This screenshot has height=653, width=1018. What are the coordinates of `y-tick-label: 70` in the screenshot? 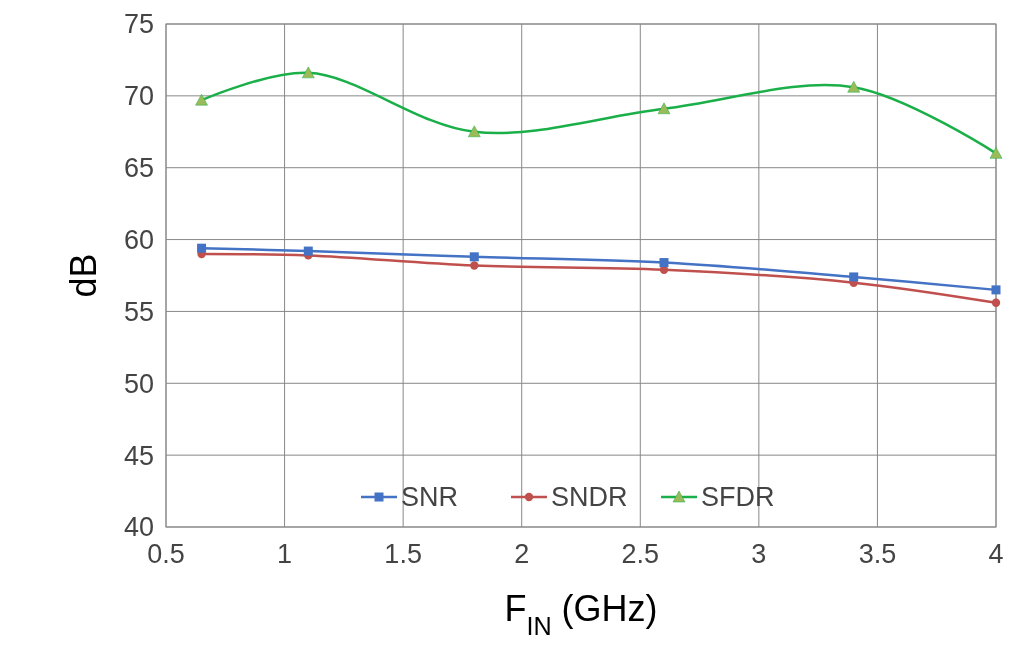 It's located at (138, 96).